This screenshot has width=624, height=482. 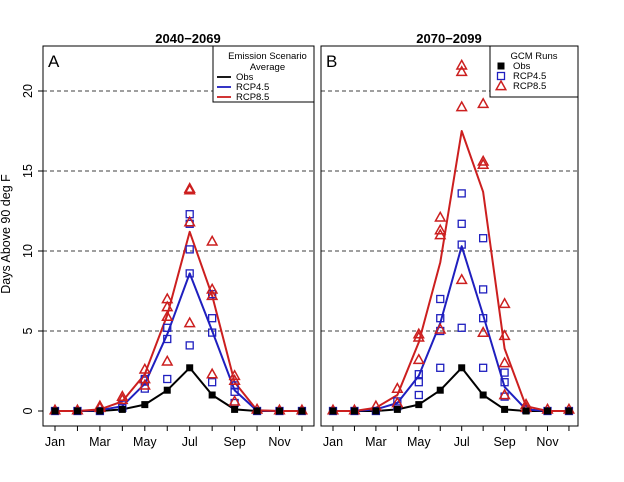 I want to click on panel-b-x-tick-label-nov: Nov, so click(x=547, y=442).